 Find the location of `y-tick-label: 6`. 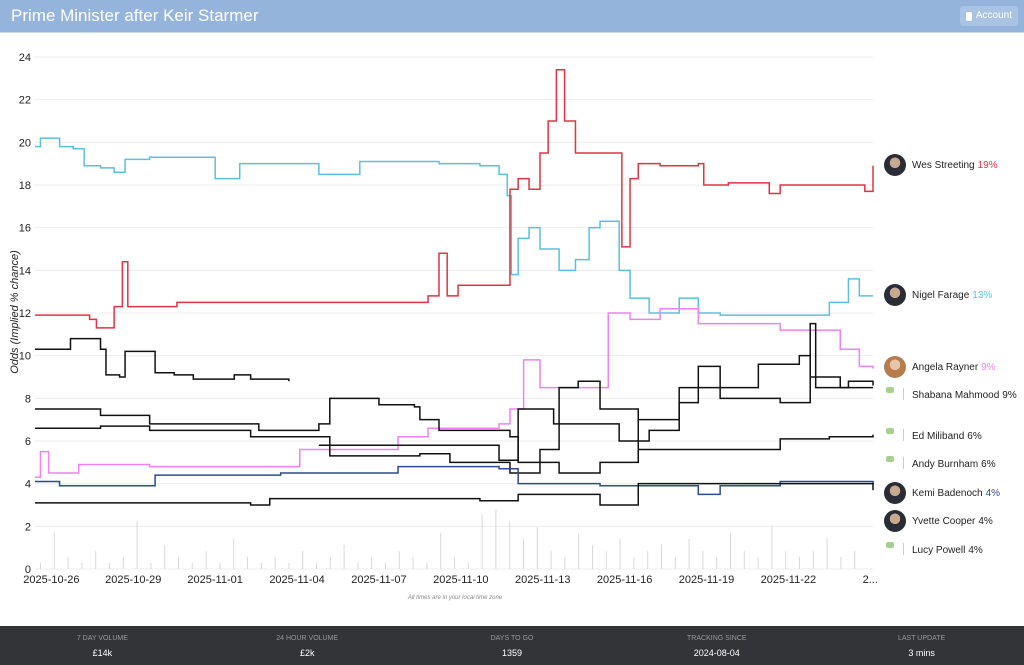

y-tick-label: 6 is located at coordinates (28, 442).